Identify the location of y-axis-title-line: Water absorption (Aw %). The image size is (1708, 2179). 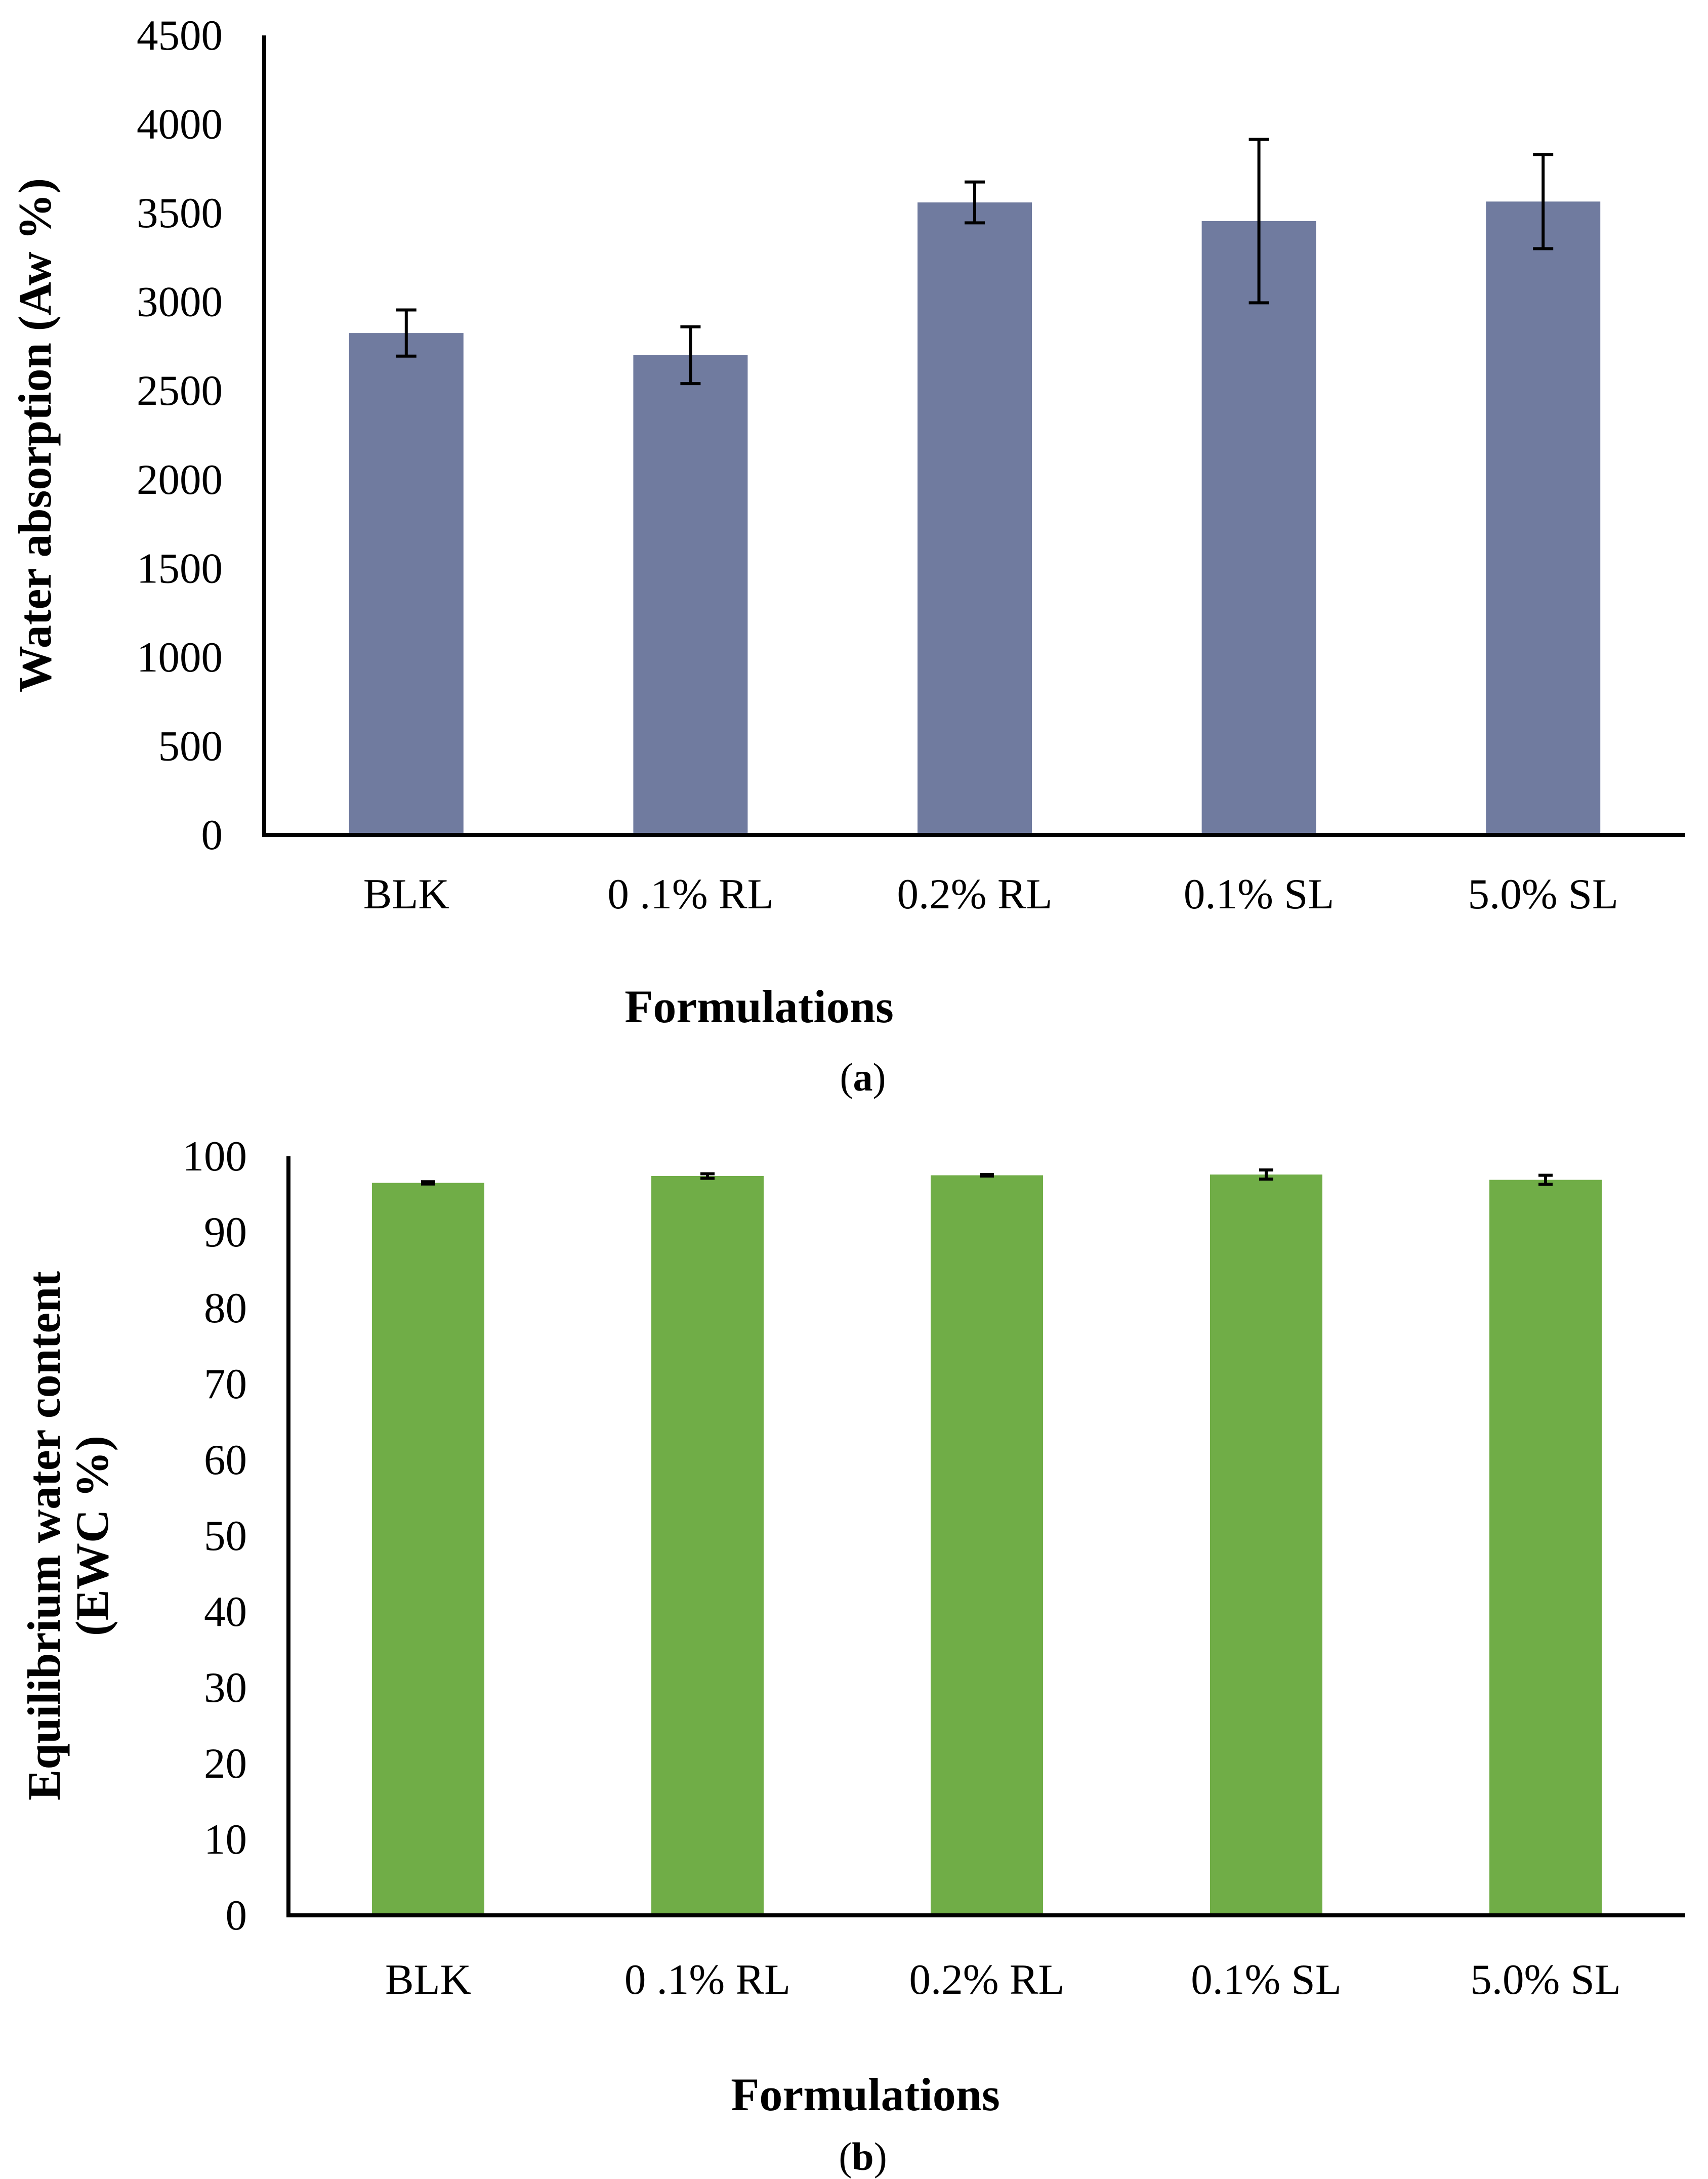
(35, 435).